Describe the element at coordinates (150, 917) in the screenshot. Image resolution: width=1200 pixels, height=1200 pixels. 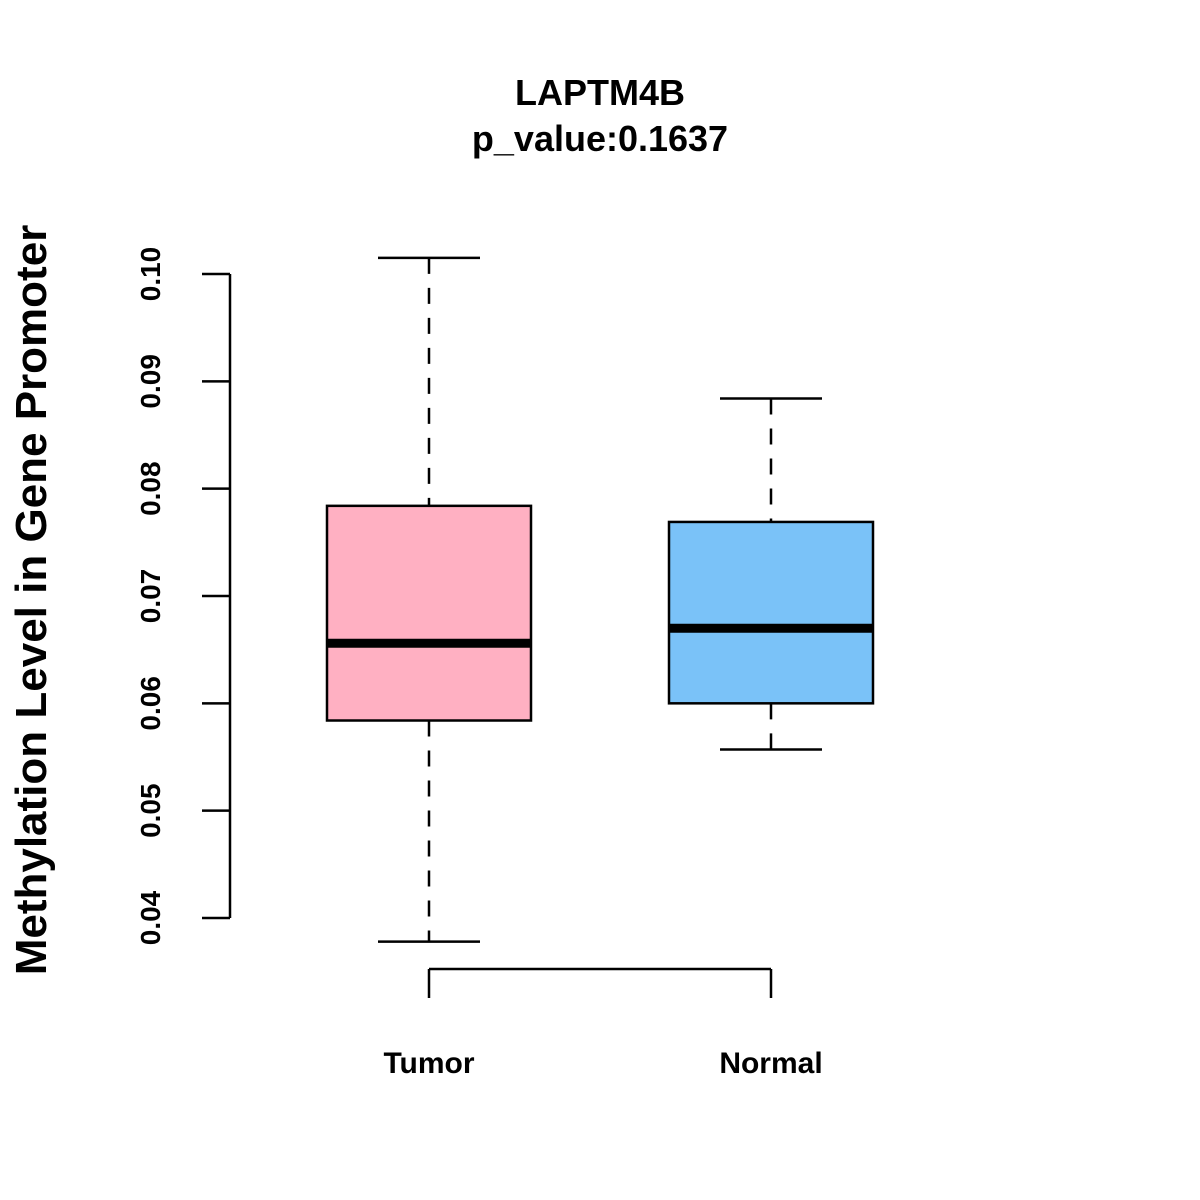
I see `y-tick-label-0: 0.04` at that location.